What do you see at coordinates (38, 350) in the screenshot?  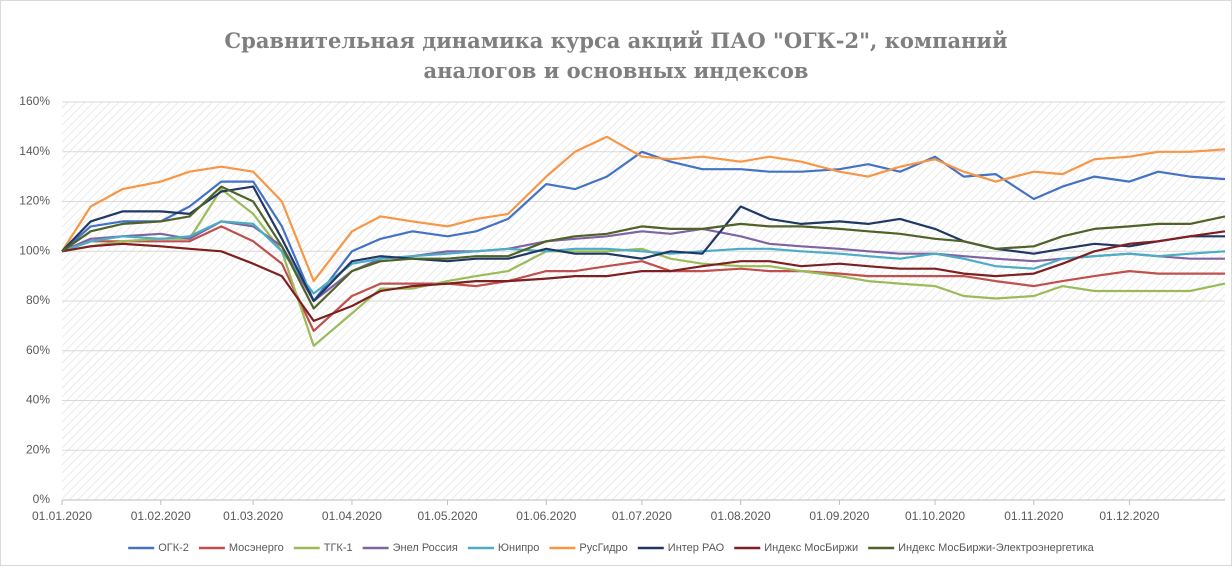 I see `y-tick-label: 60%` at bounding box center [38, 350].